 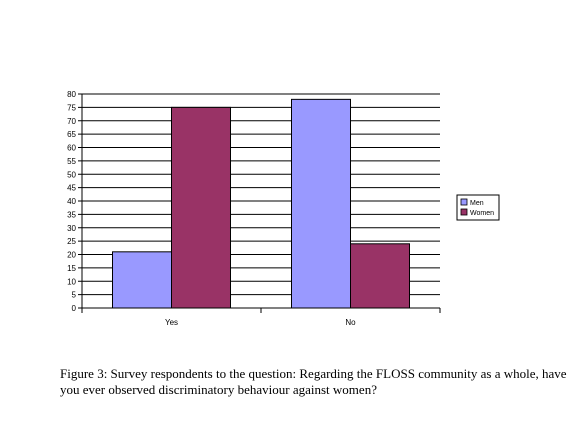 I want to click on legend-label-women: Women, so click(x=482, y=213).